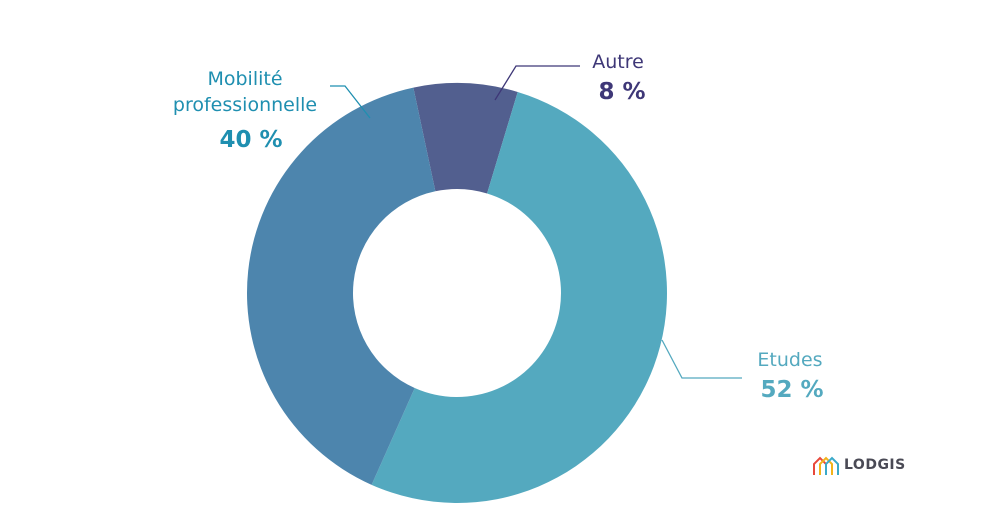 The width and height of the screenshot is (1000, 529). Describe the element at coordinates (465, 138) in the screenshot. I see `slice-autre` at that location.